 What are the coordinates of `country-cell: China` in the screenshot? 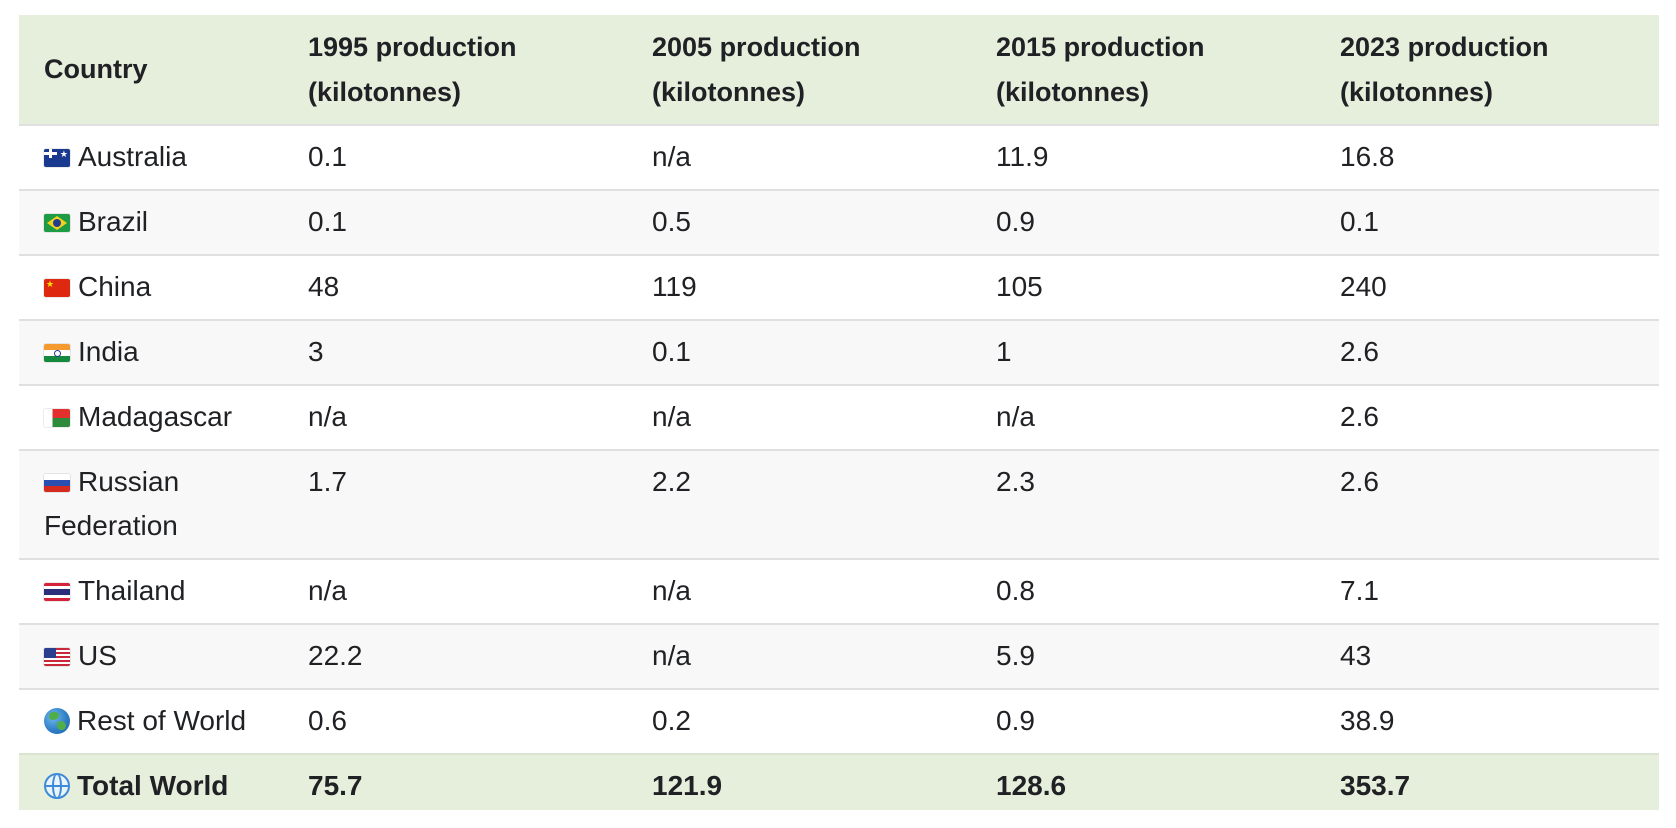 It's located at (151, 287).